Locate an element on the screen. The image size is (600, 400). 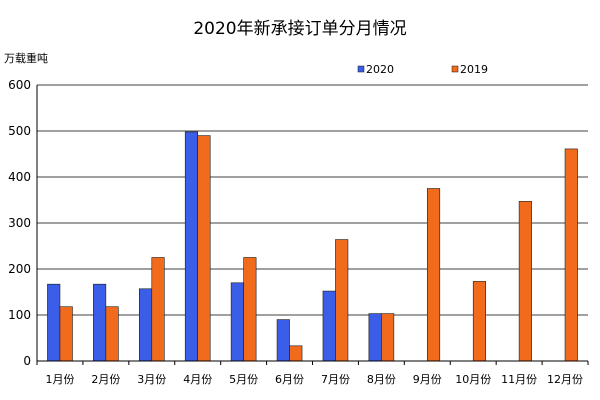
x-tick-label: 3月份 is located at coordinates (151, 379).